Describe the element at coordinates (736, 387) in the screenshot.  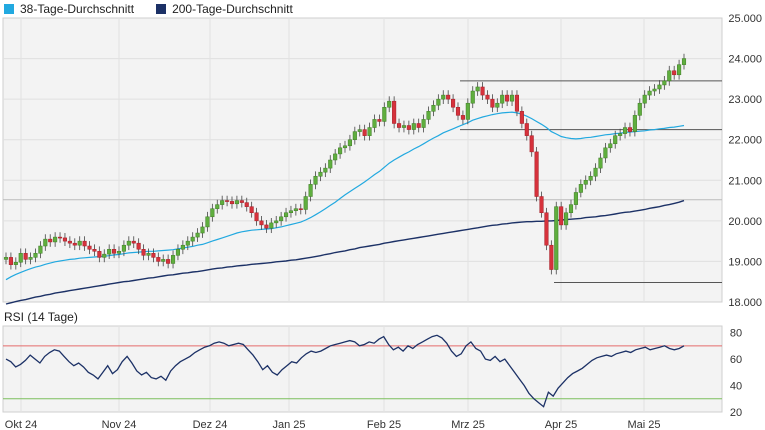
I see `rsi-tick-label: 40` at that location.